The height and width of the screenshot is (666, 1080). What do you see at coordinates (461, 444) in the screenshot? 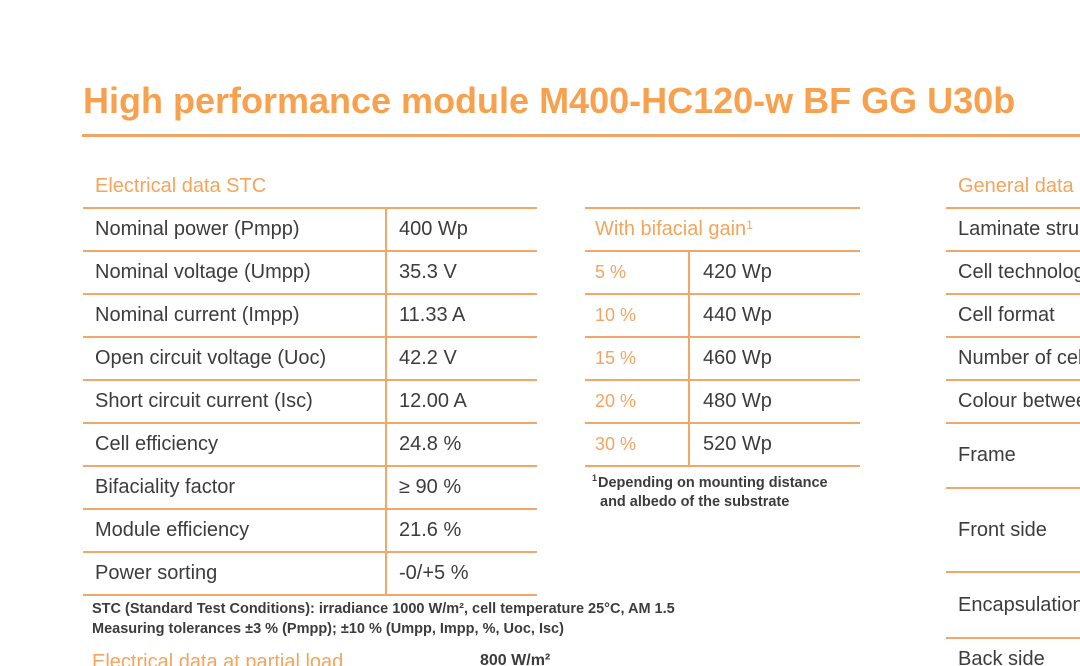
I see `row-value: 24.8 %` at bounding box center [461, 444].